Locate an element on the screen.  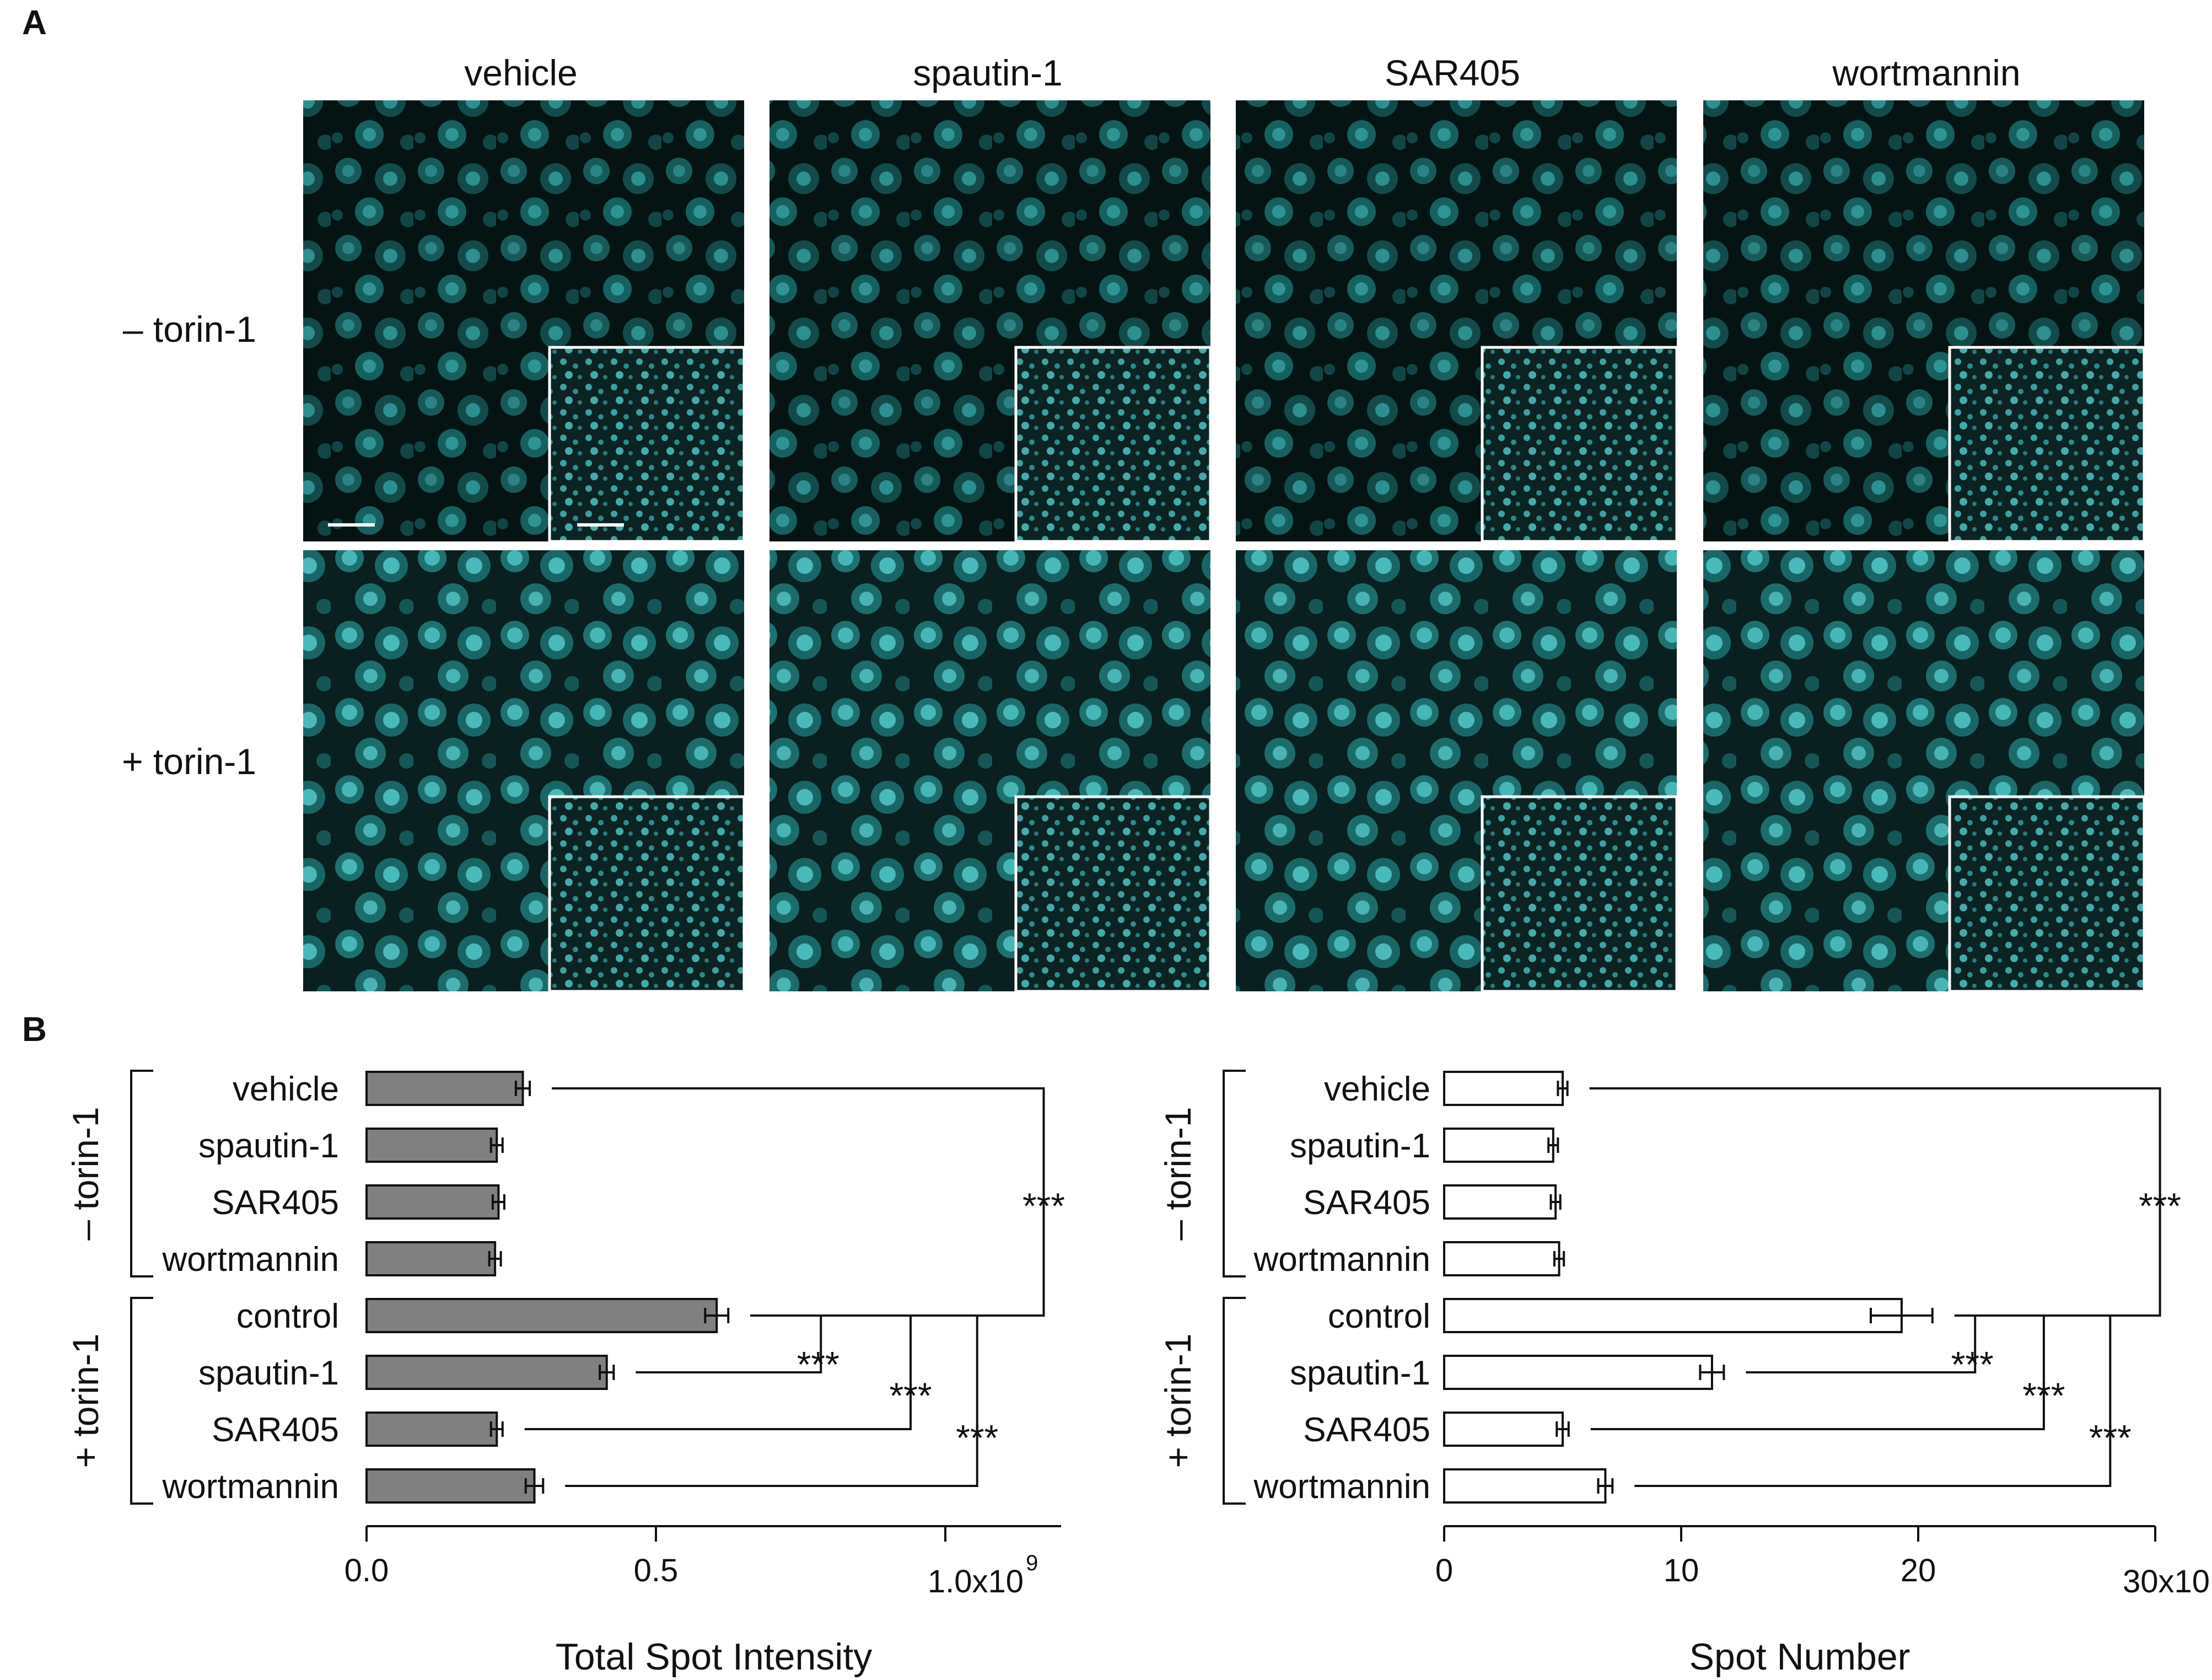
x-axis-label: Total Spot Intensity is located at coordinates (714, 1657).